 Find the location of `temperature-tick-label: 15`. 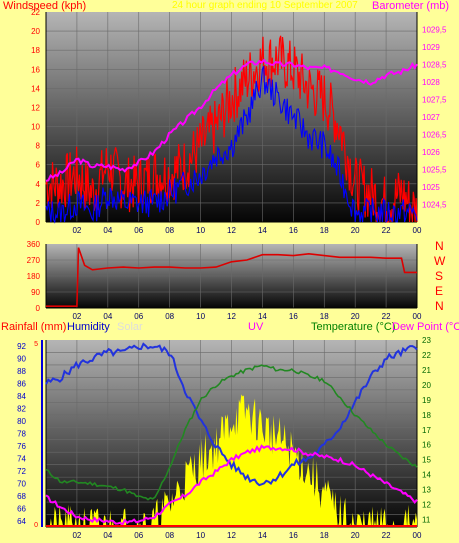

temperature-tick-label: 15 is located at coordinates (426, 460).